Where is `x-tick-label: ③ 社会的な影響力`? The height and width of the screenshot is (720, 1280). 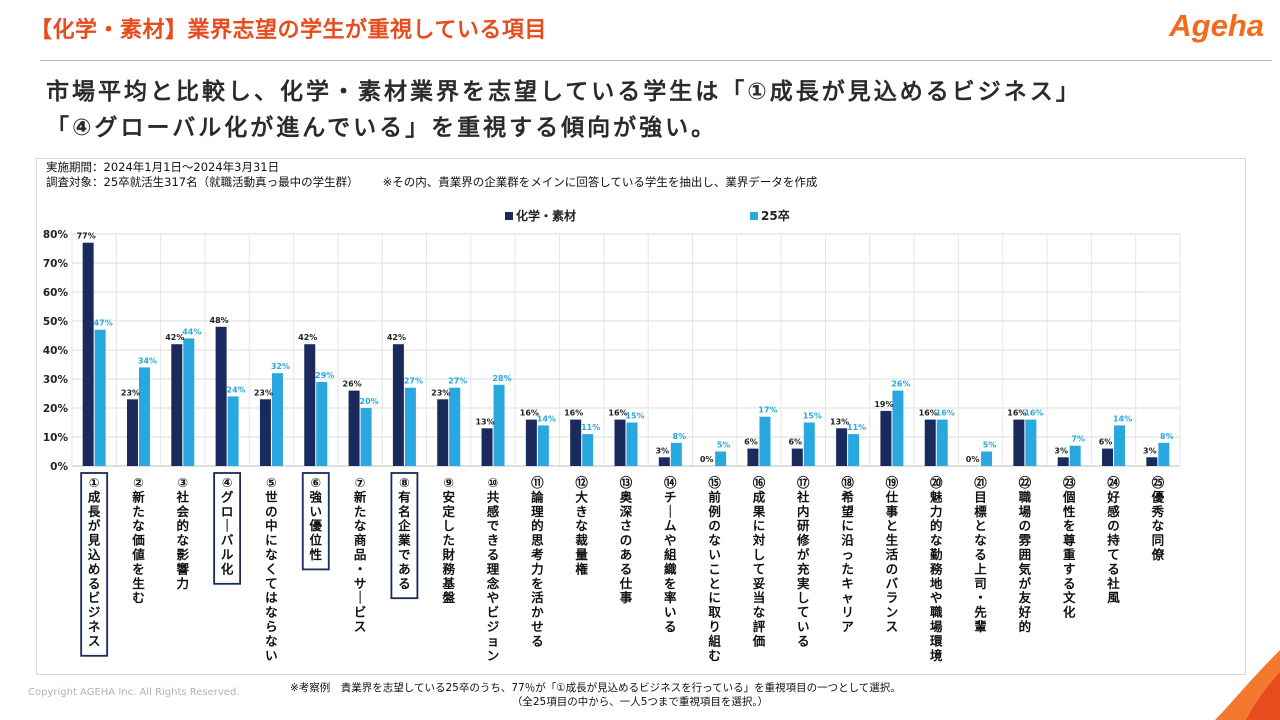 x-tick-label: ③ 社会的な影響力 is located at coordinates (183, 533).